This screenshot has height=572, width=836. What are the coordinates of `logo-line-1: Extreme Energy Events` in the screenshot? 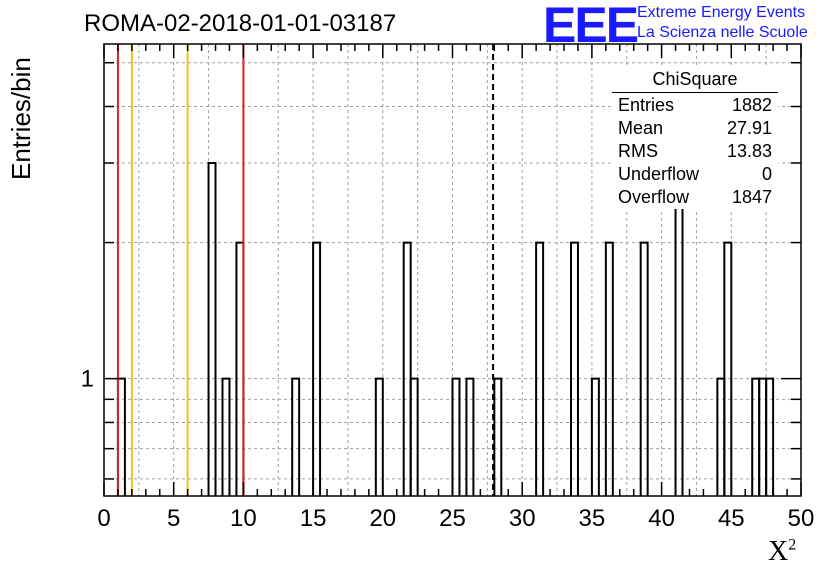 It's located at (721, 12).